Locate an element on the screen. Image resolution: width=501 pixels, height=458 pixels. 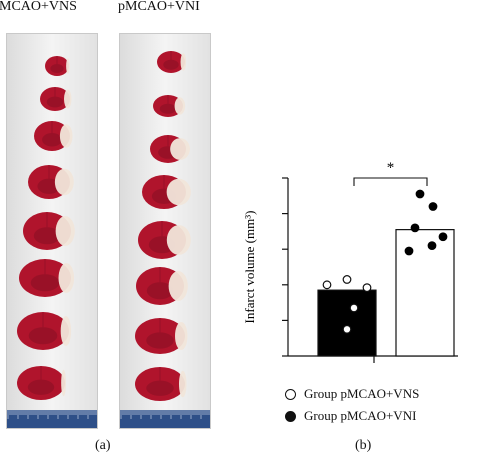
legend-item-vni: Group pMCAO+VNI is located at coordinates (350, 416).